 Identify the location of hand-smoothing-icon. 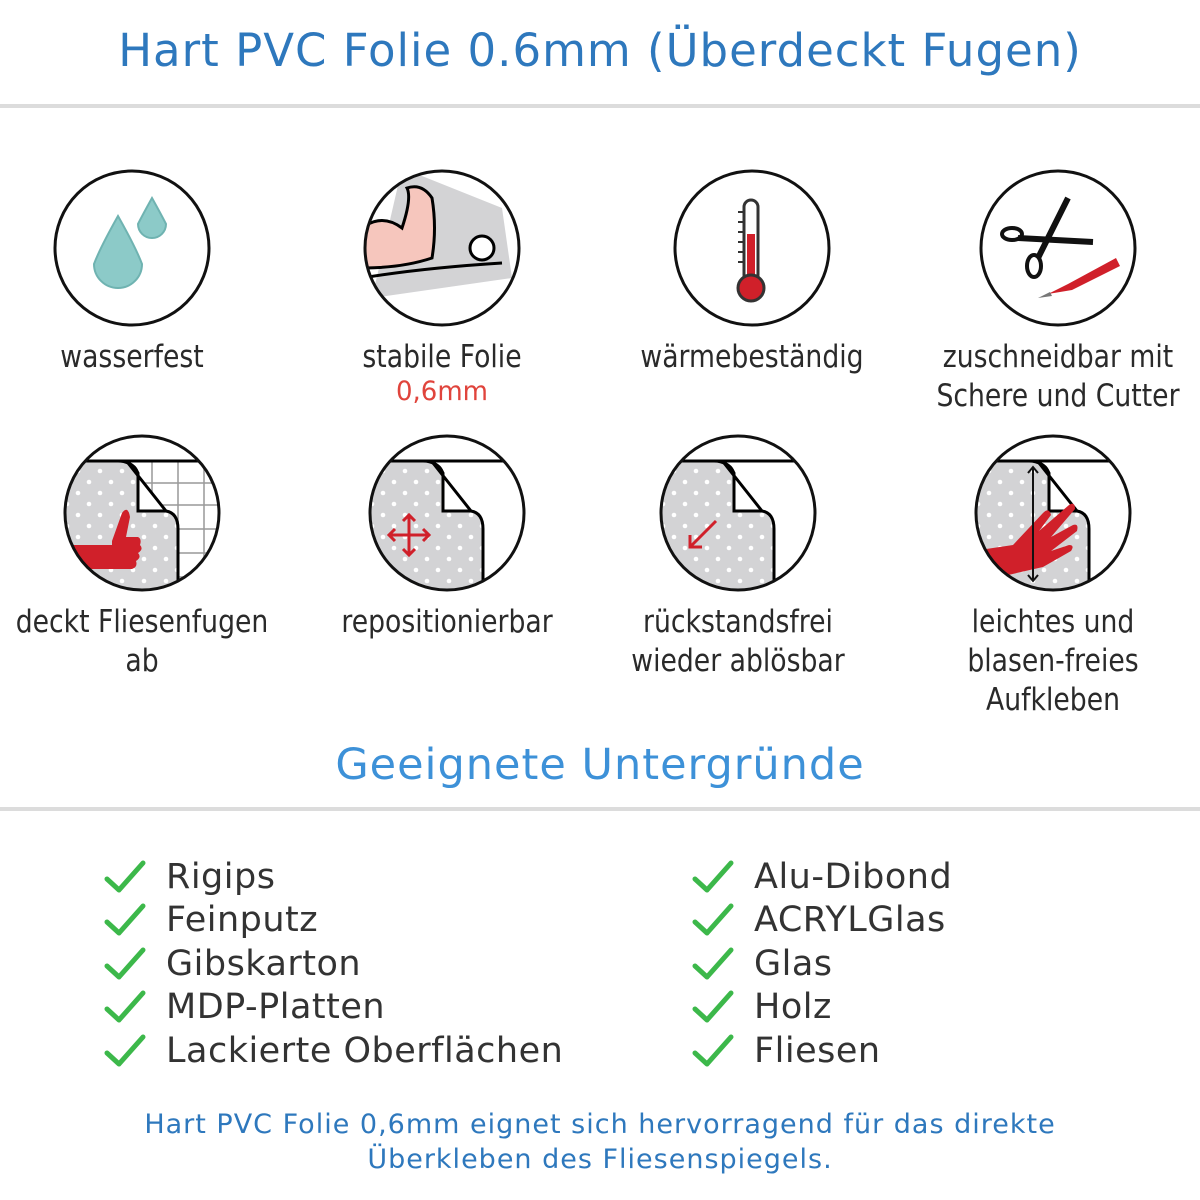
(1053, 513).